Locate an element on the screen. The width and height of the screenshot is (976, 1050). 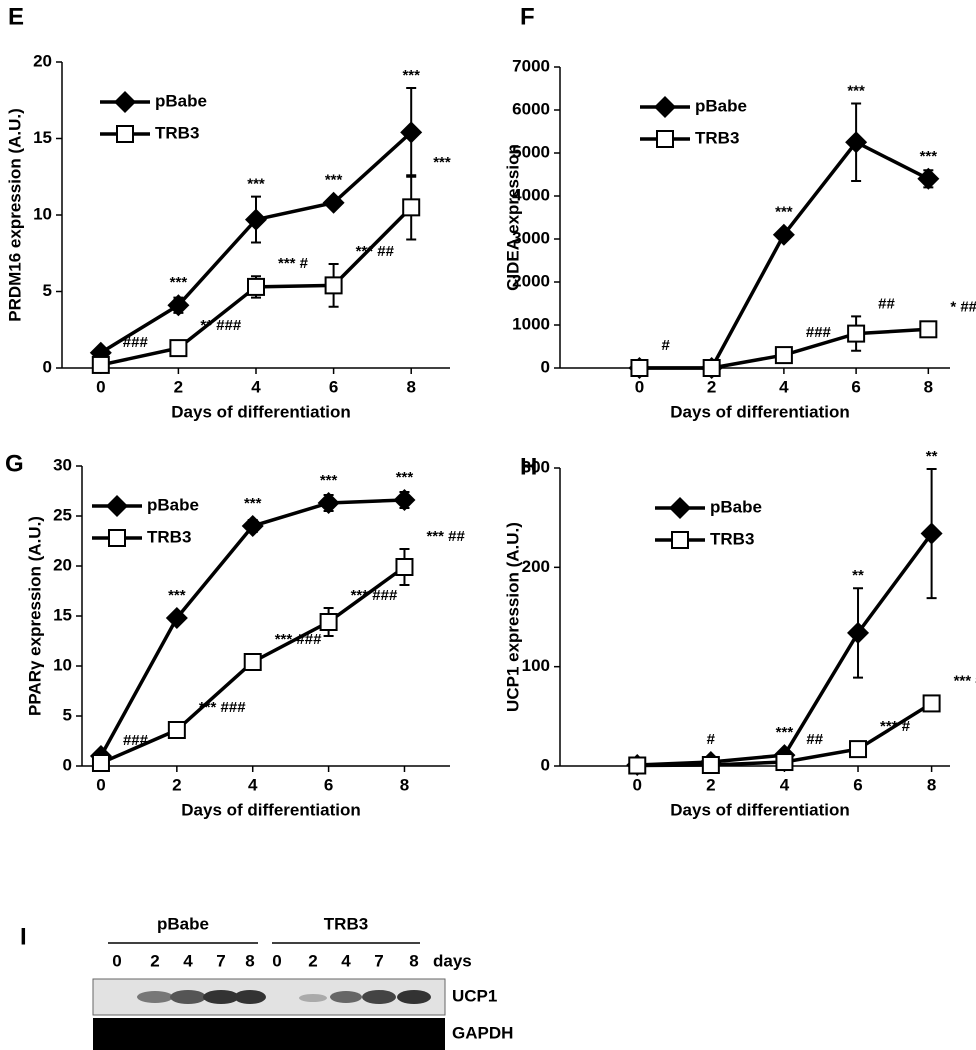
y-tick-label: 4000 is located at coordinates (531, 194).